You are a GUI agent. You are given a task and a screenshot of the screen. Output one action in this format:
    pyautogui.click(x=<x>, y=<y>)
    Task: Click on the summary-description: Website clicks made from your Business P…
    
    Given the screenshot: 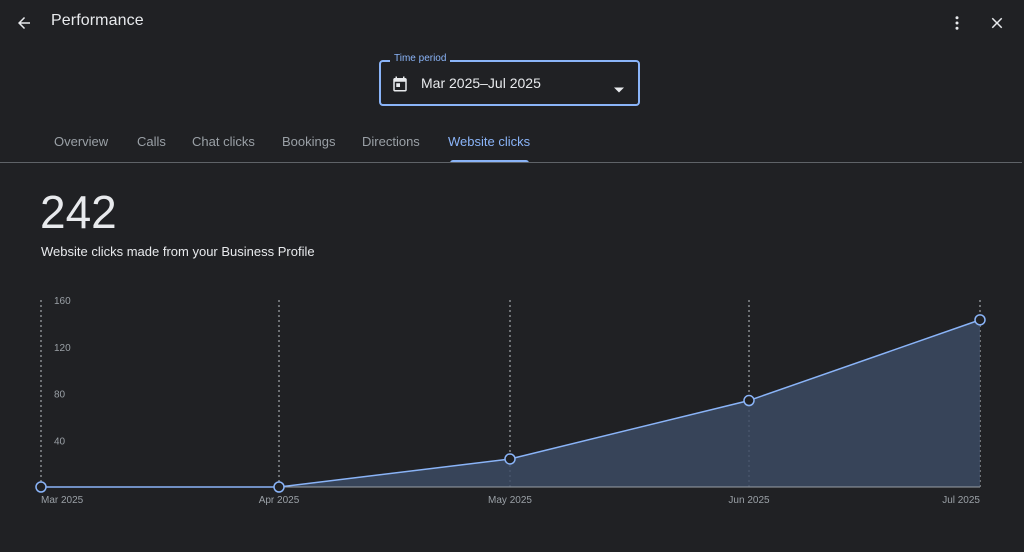 What is the action you would take?
    pyautogui.click(x=178, y=251)
    